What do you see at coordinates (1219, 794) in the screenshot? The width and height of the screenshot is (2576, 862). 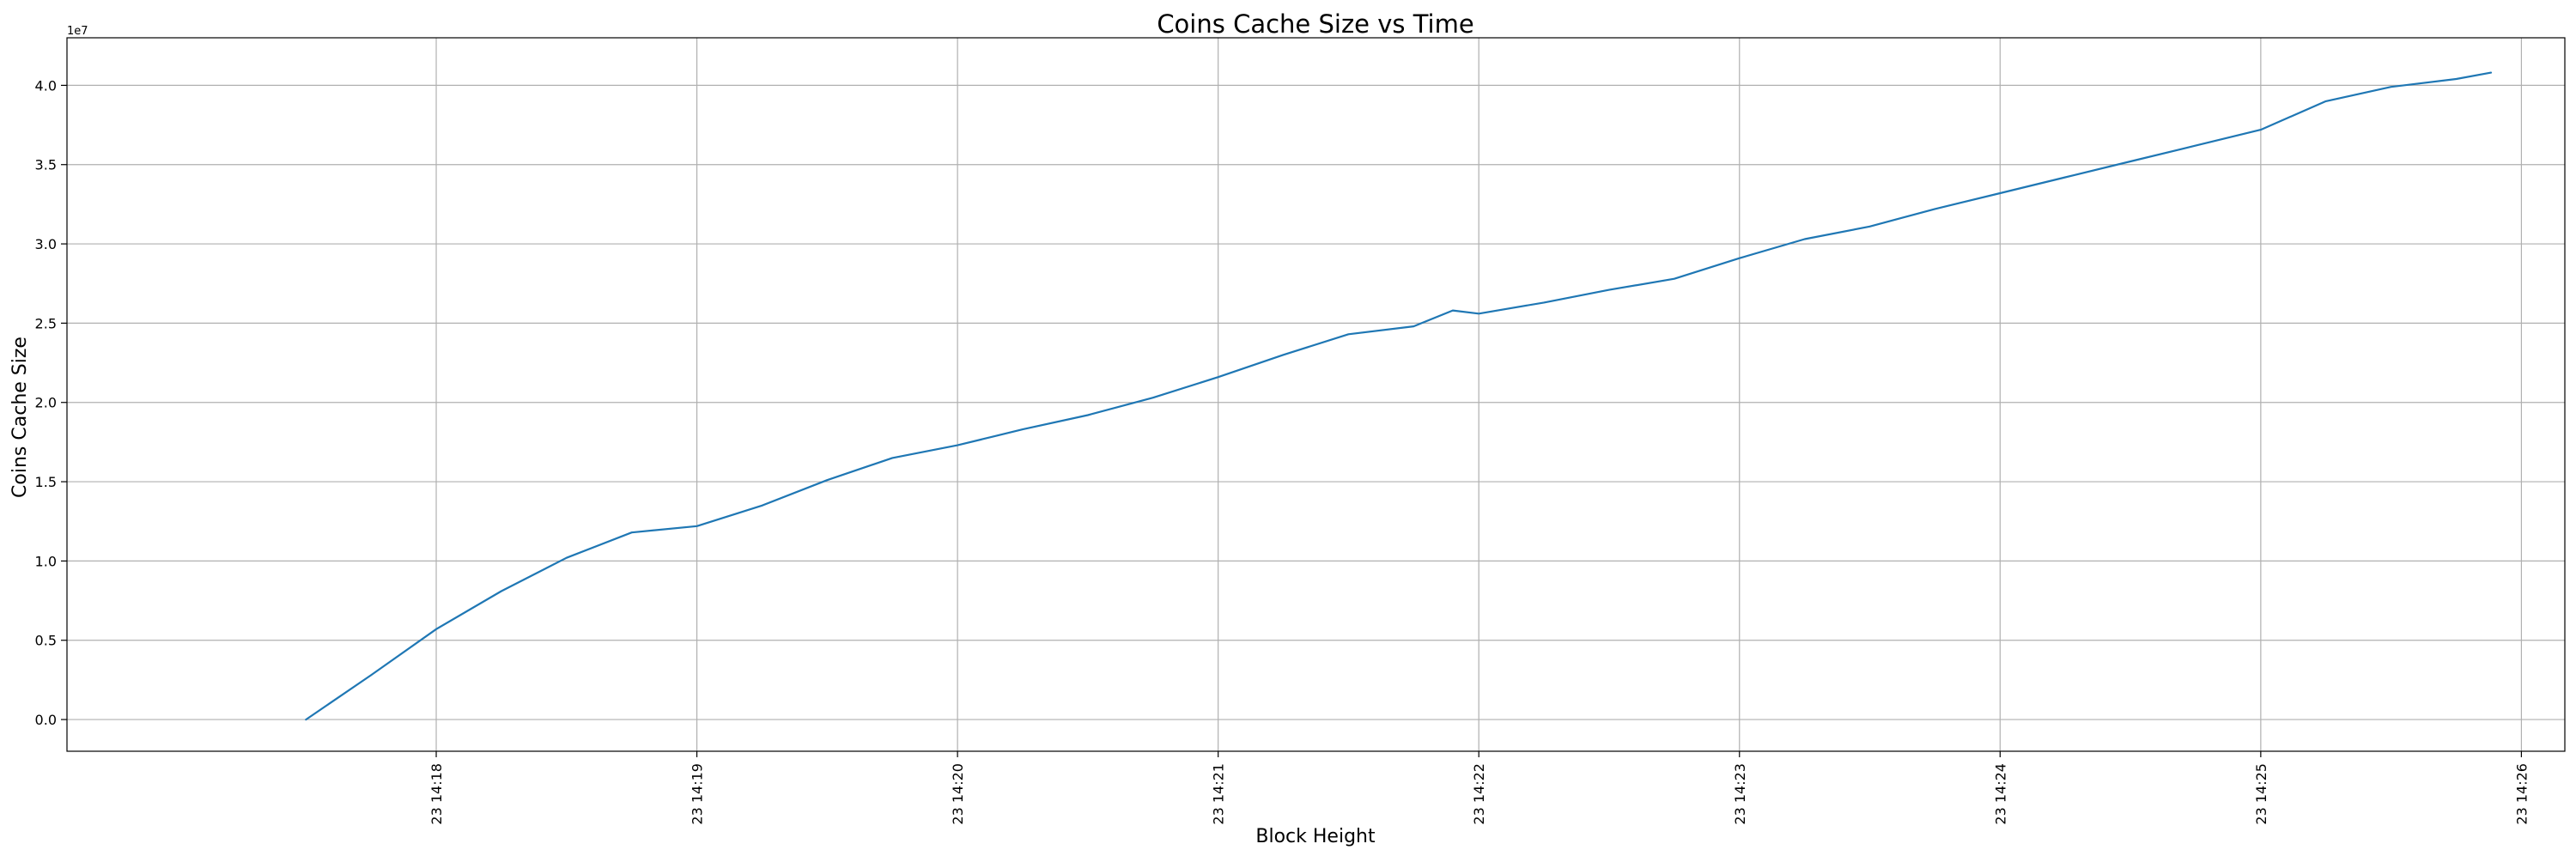 I see `x-tick-label-3: 23 14:21` at bounding box center [1219, 794].